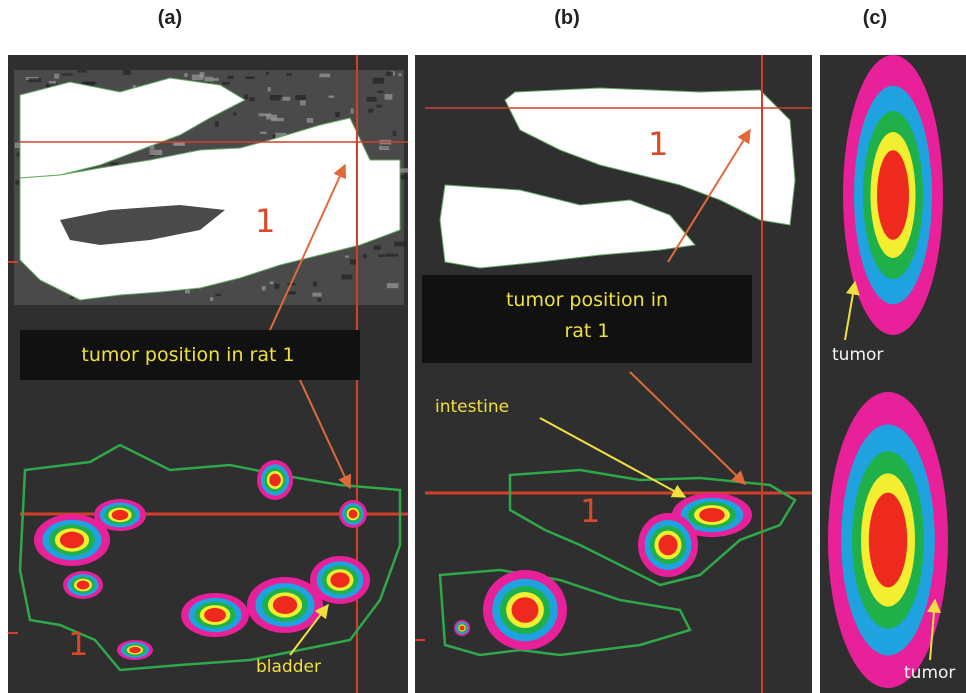  I want to click on callout: rat 1, so click(586, 331).